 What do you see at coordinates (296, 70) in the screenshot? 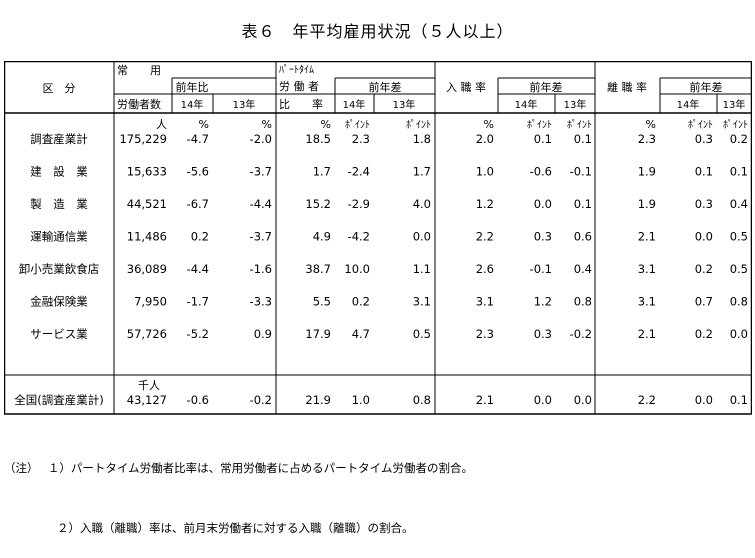
I see `header-parttime: ﾊﾟｰﾄﾀｲﾑ` at bounding box center [296, 70].